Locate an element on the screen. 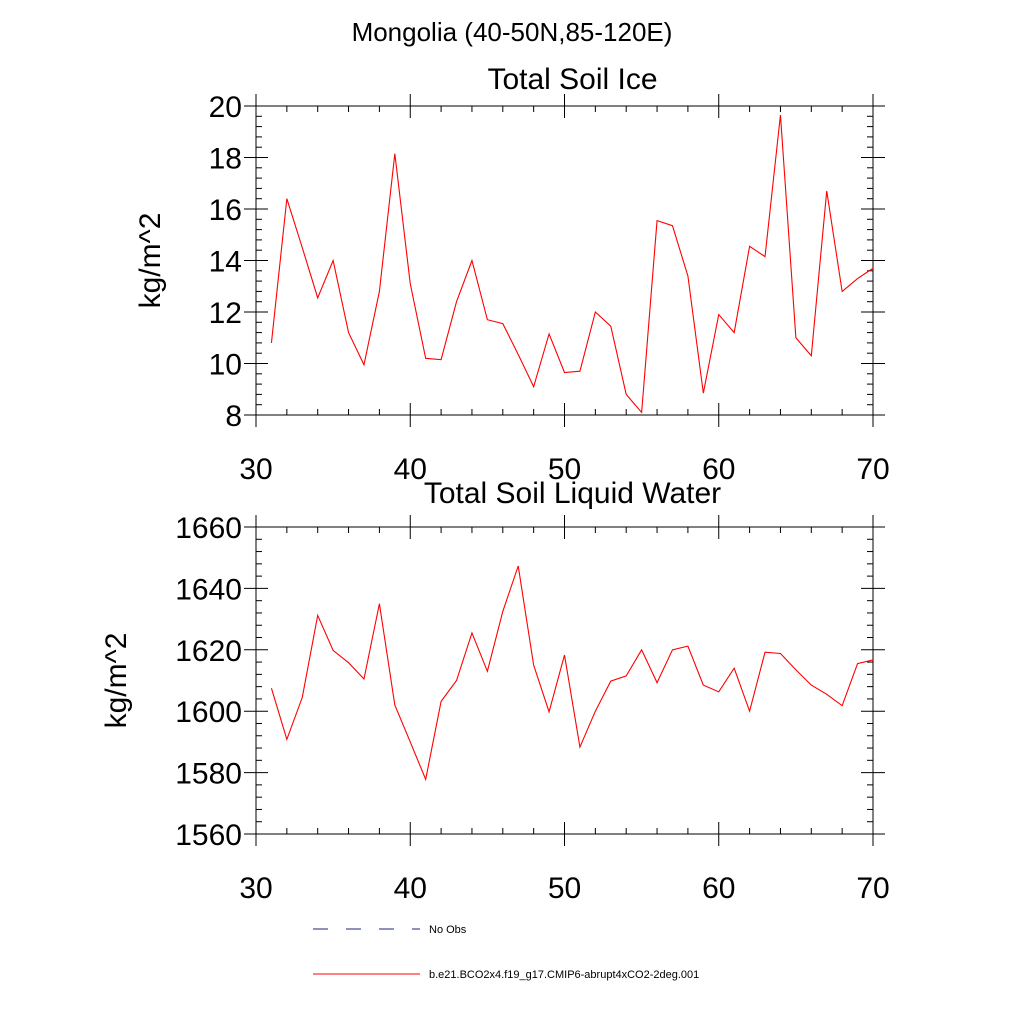  y-tick-label: 16 is located at coordinates (225, 210).